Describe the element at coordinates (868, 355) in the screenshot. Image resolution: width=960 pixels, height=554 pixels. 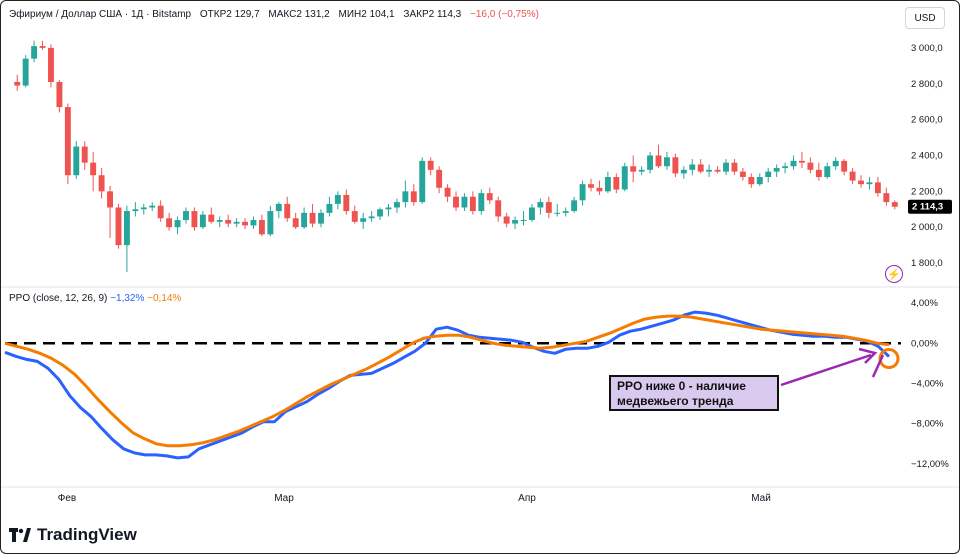
I see `annotation-arrowhead` at that location.